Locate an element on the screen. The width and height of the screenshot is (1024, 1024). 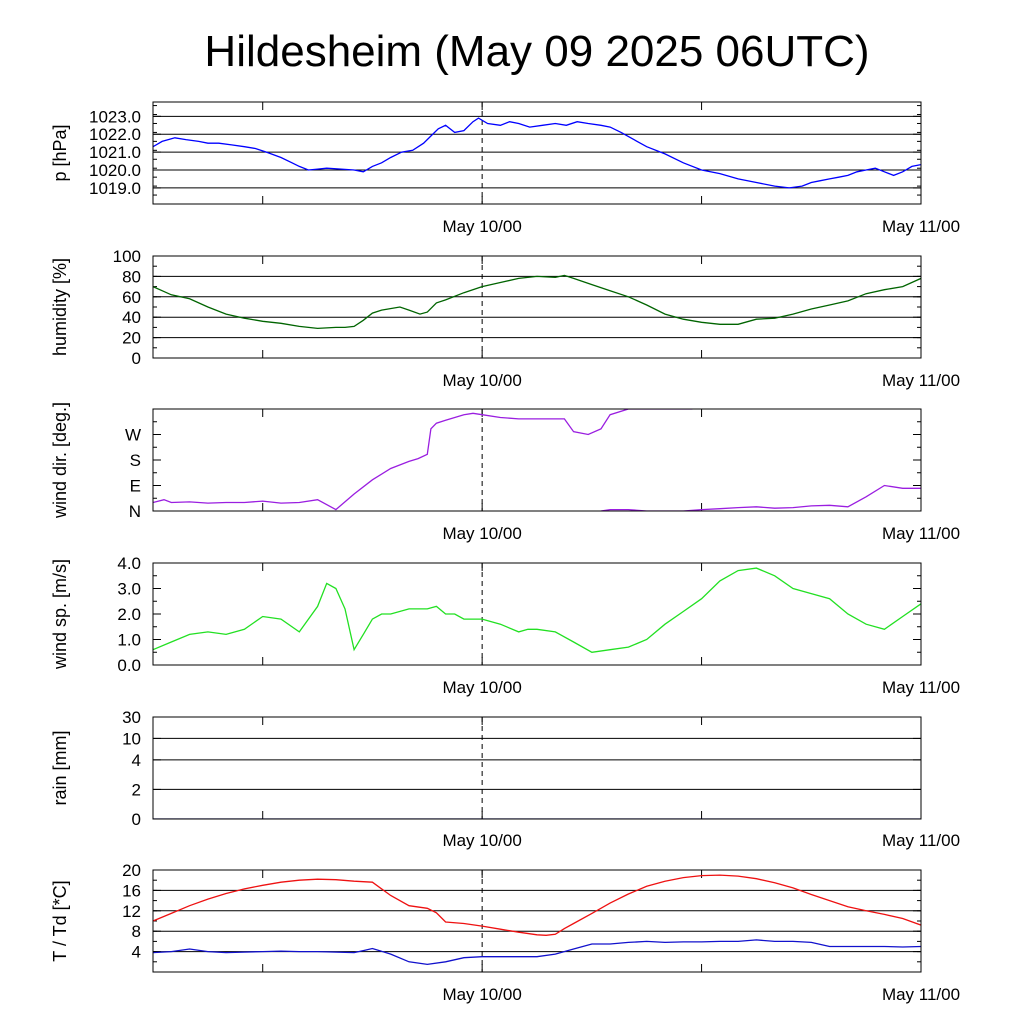
y-tick-label: 40 is located at coordinates (131, 317).